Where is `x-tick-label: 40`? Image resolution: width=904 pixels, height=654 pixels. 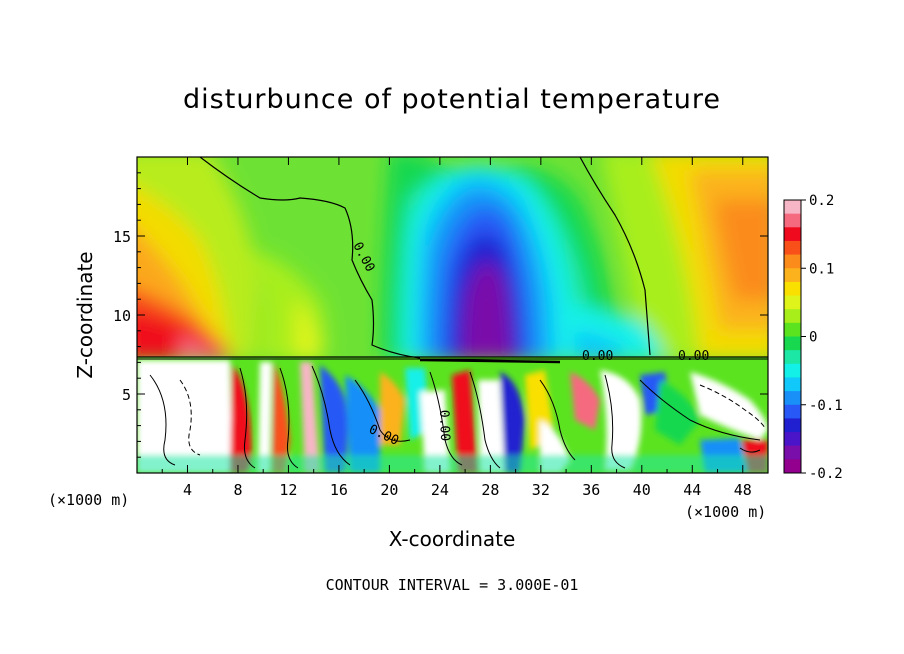
x-tick-label: 40 is located at coordinates (642, 490).